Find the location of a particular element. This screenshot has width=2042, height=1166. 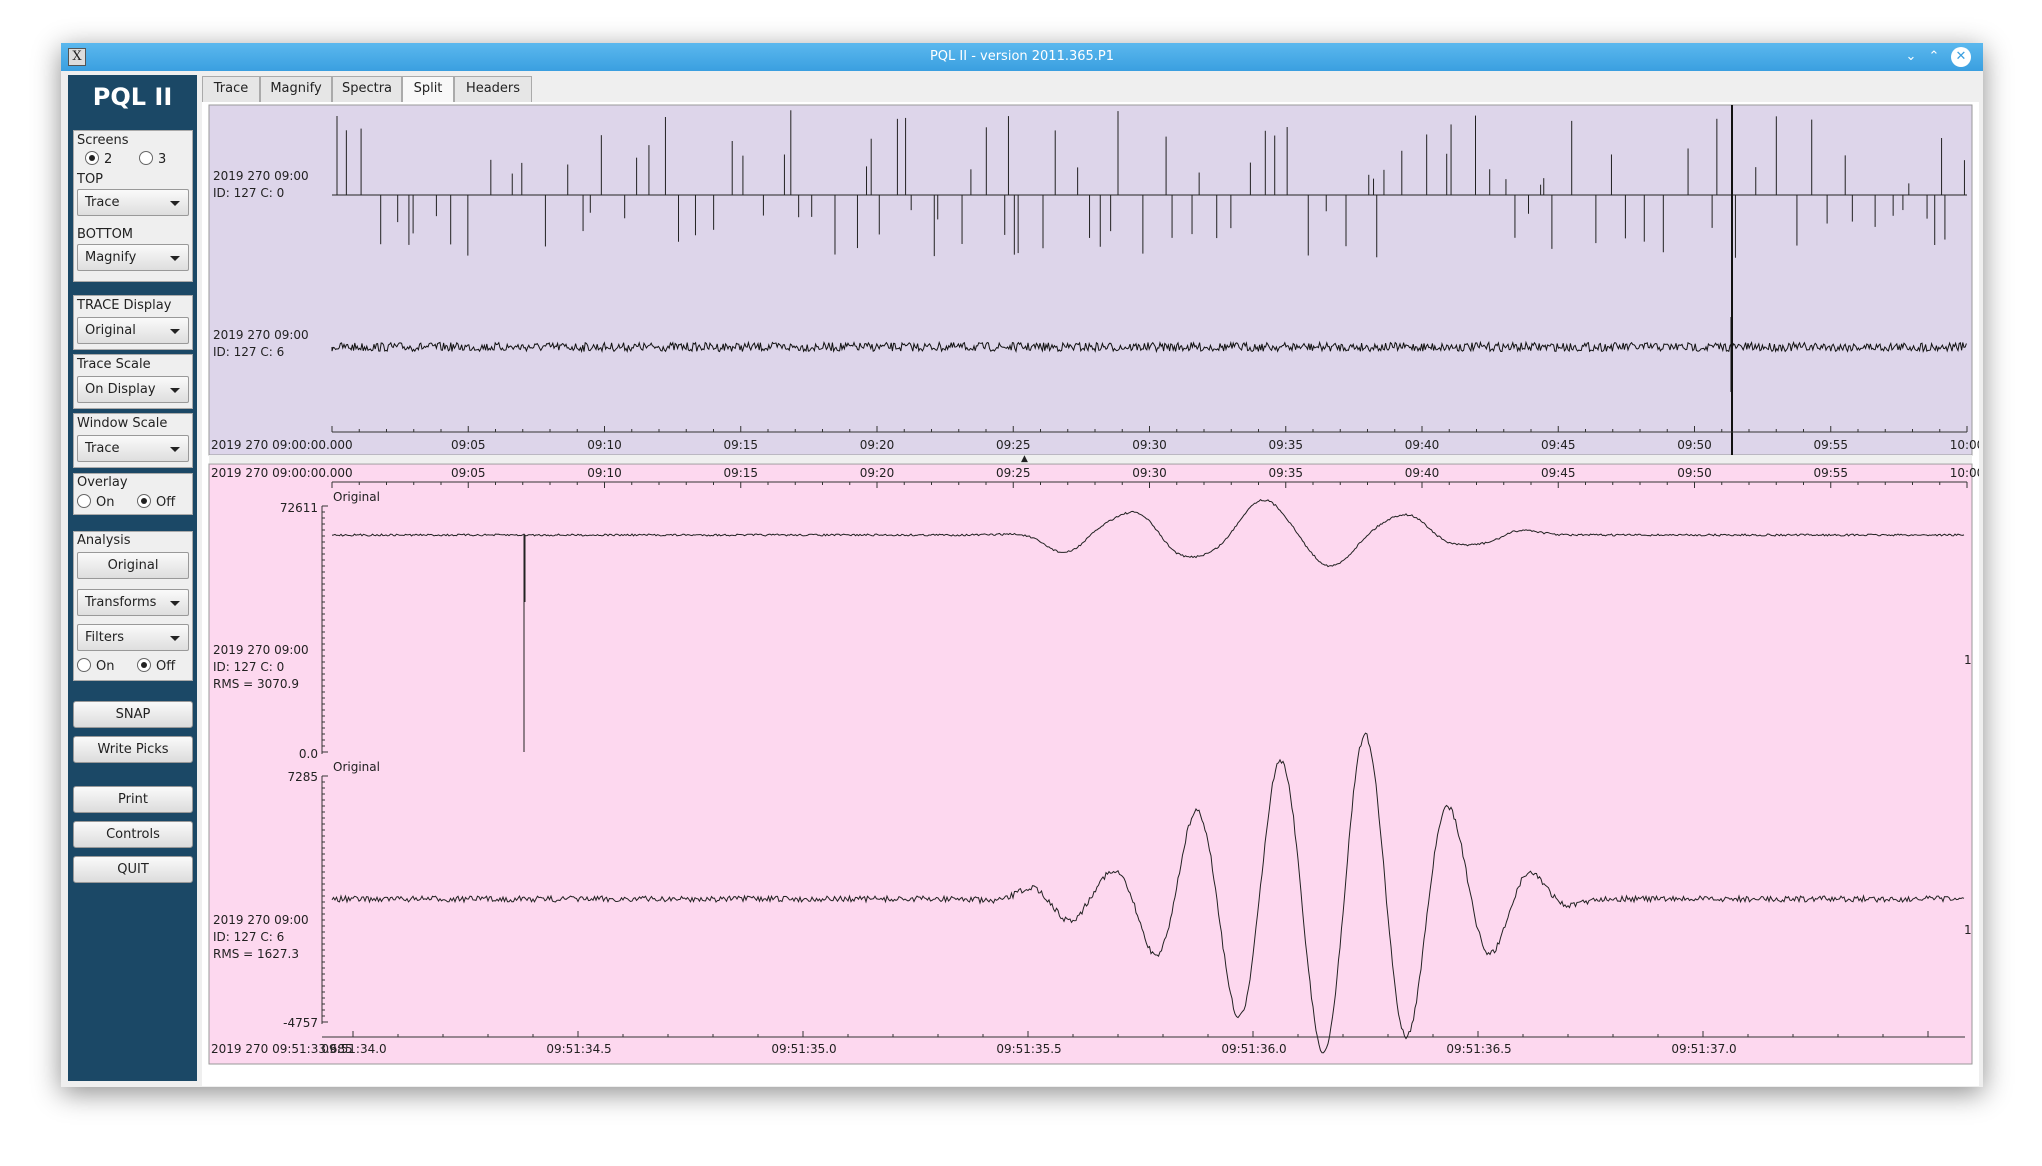

top-trace-1-waveform is located at coordinates (1149, 184).